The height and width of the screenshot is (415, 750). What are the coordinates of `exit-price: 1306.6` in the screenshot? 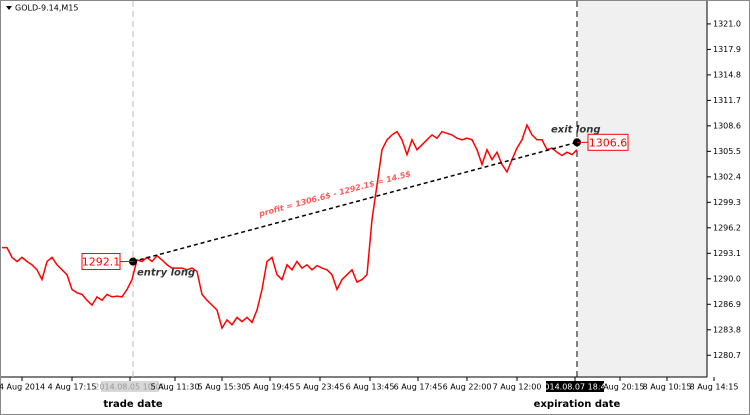 It's located at (608, 142).